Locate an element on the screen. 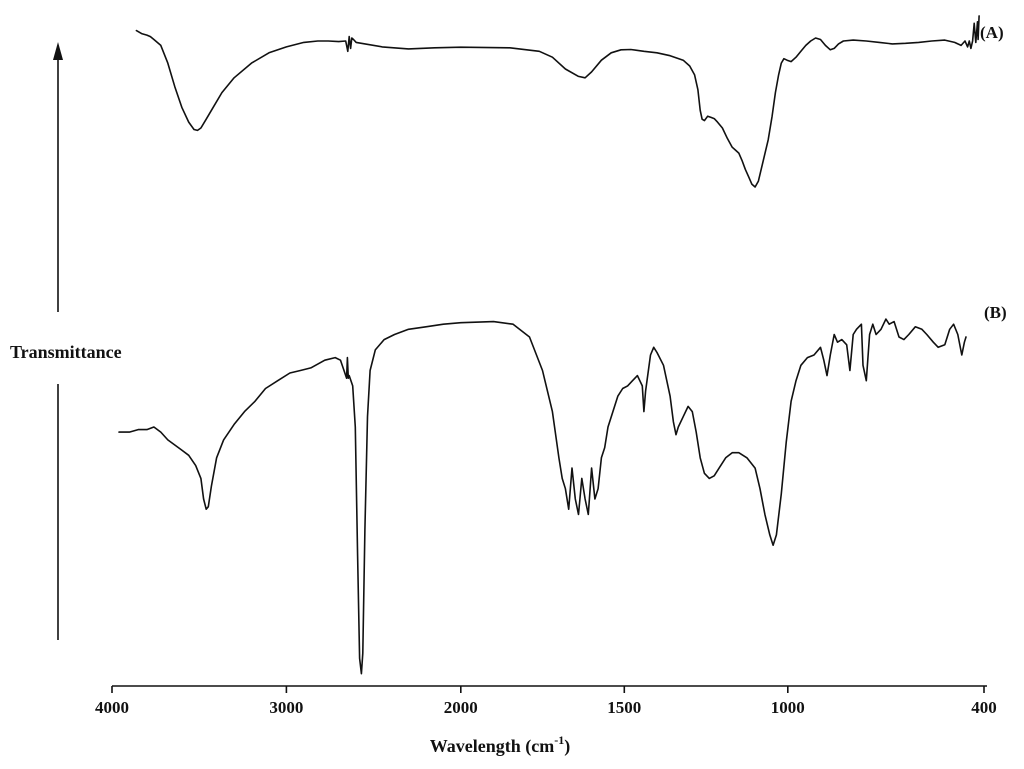 The image size is (1024, 769). y-axis: Transmittance is located at coordinates (66, 341).